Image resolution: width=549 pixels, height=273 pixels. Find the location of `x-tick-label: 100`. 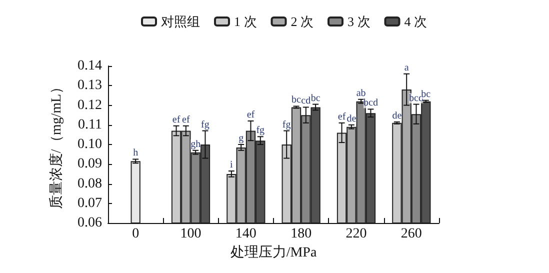

x-tick-label: 100 is located at coordinates (191, 234).